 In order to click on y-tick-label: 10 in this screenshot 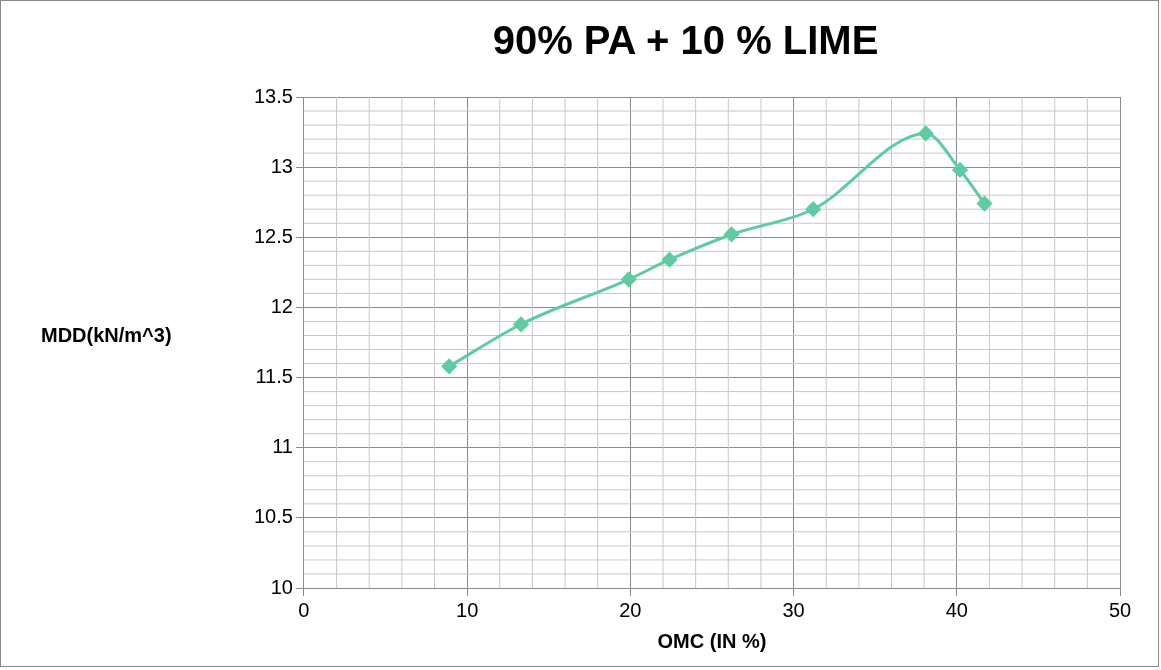, I will do `click(281, 586)`.